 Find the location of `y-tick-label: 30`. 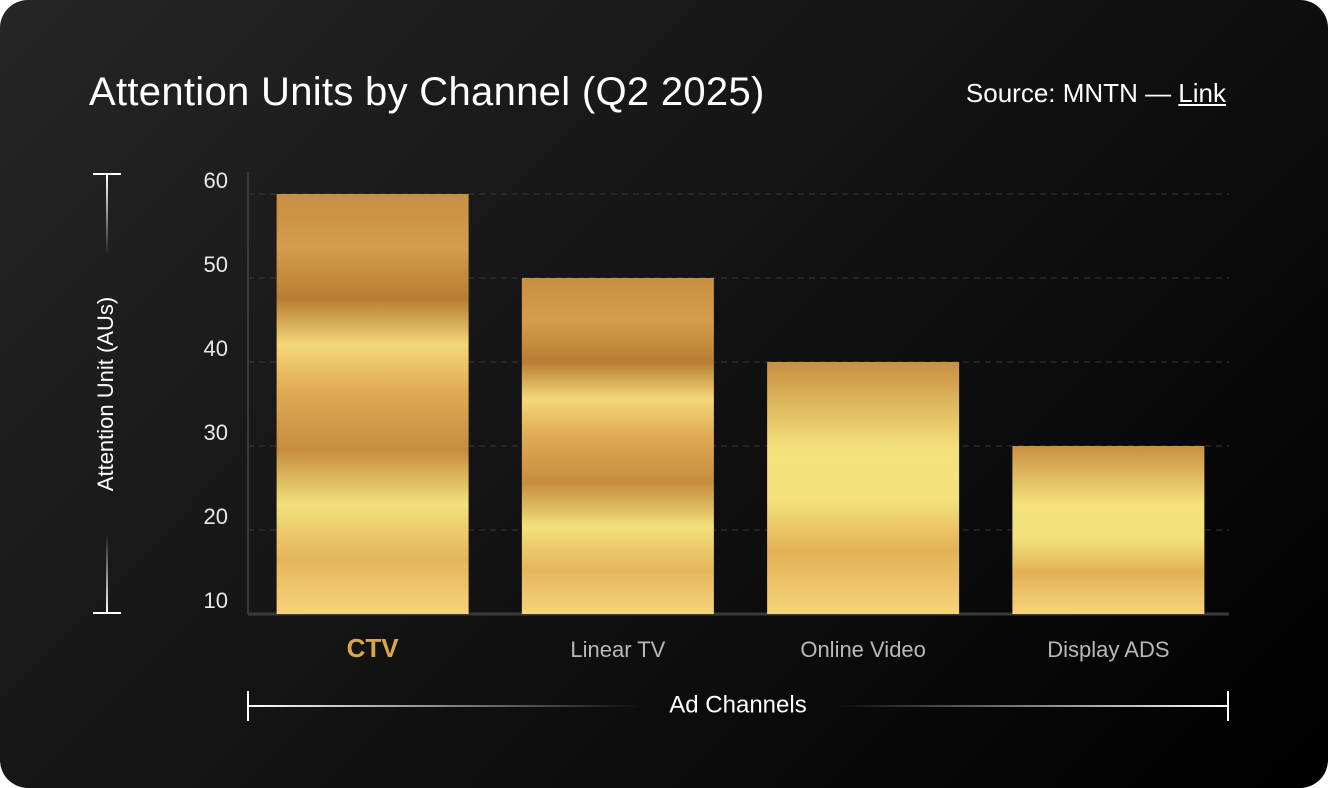

y-tick-label: 30 is located at coordinates (216, 432).